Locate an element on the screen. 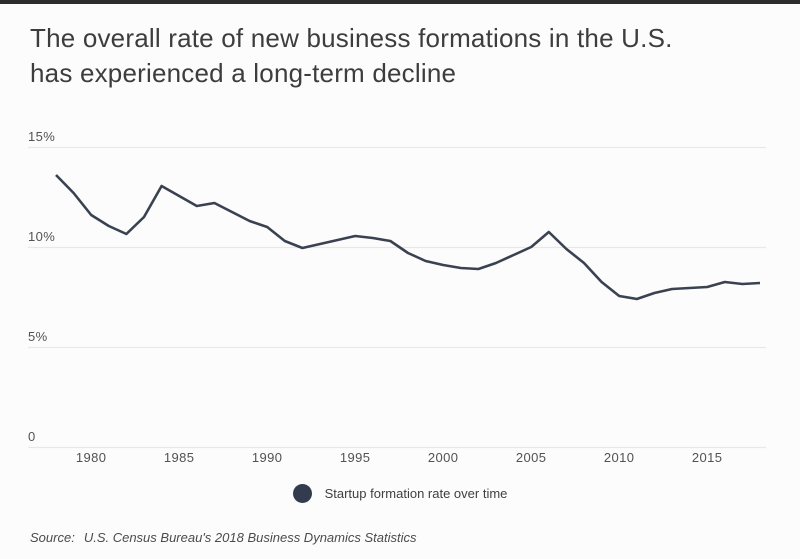 Image resolution: width=800 pixels, height=559 pixels. y-axis-tick-label: 10% is located at coordinates (41, 236).